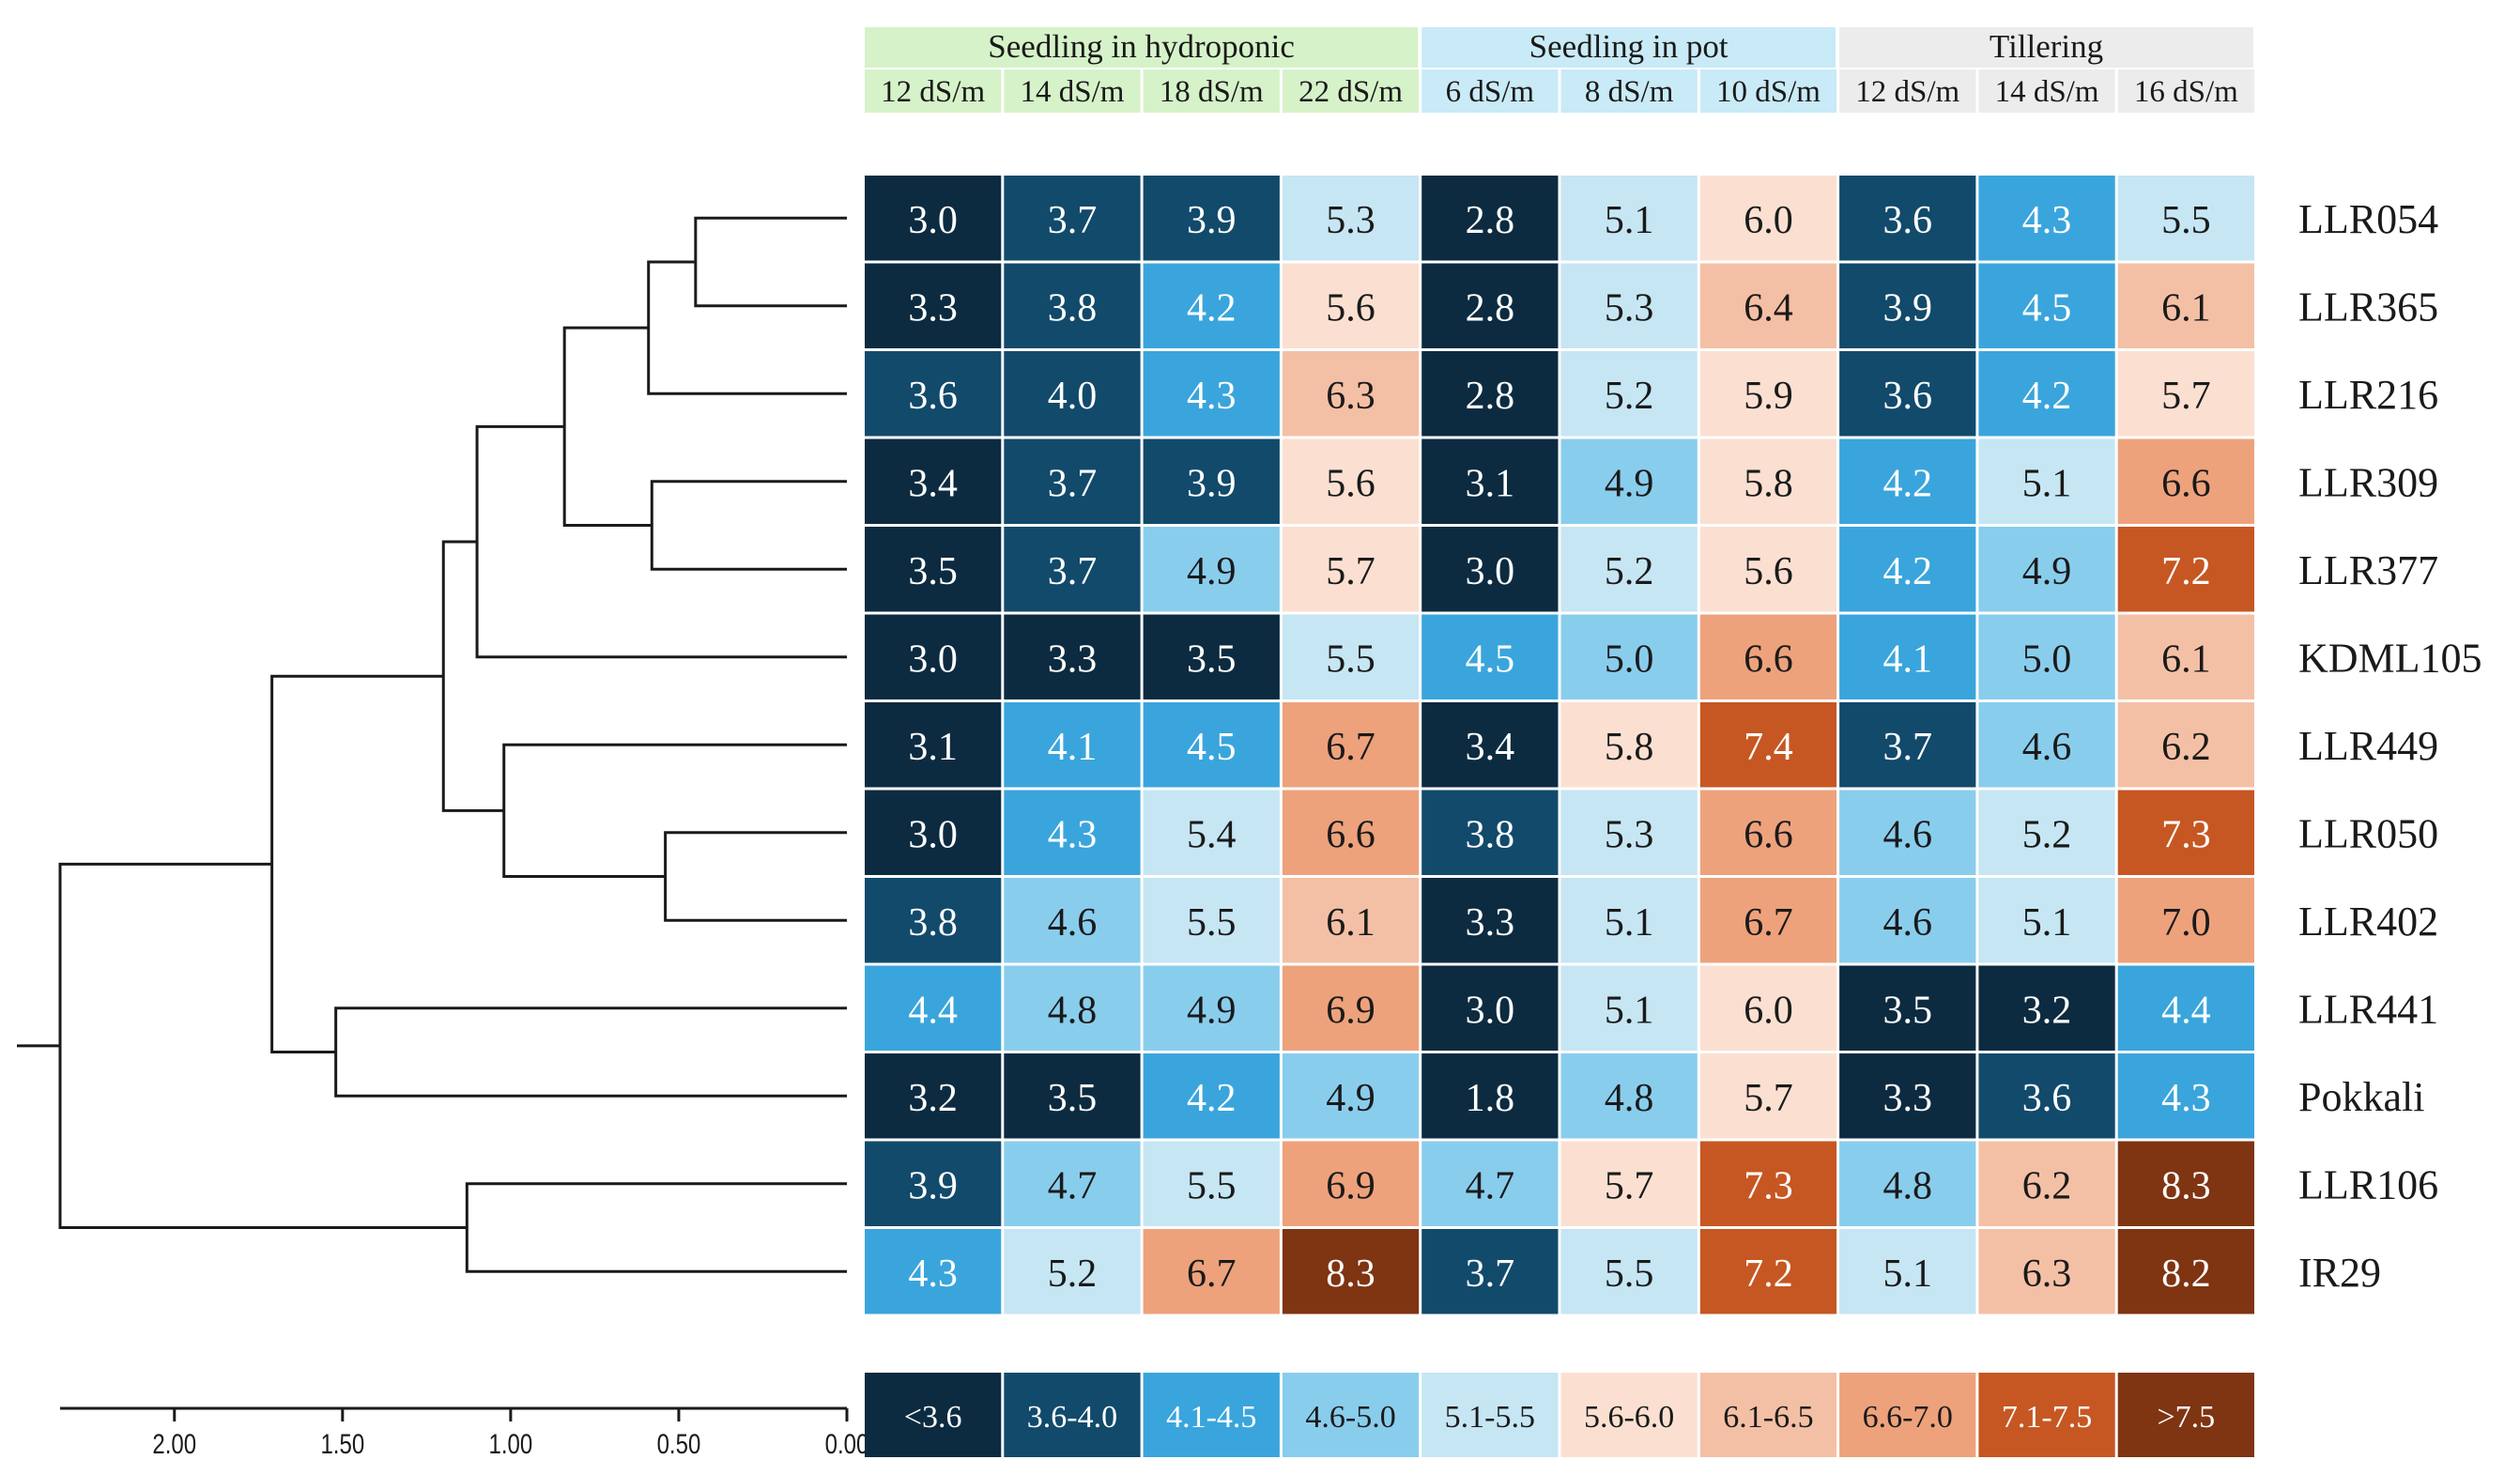  I want to click on legend-label: 4.6-5.0, so click(1350, 1417).